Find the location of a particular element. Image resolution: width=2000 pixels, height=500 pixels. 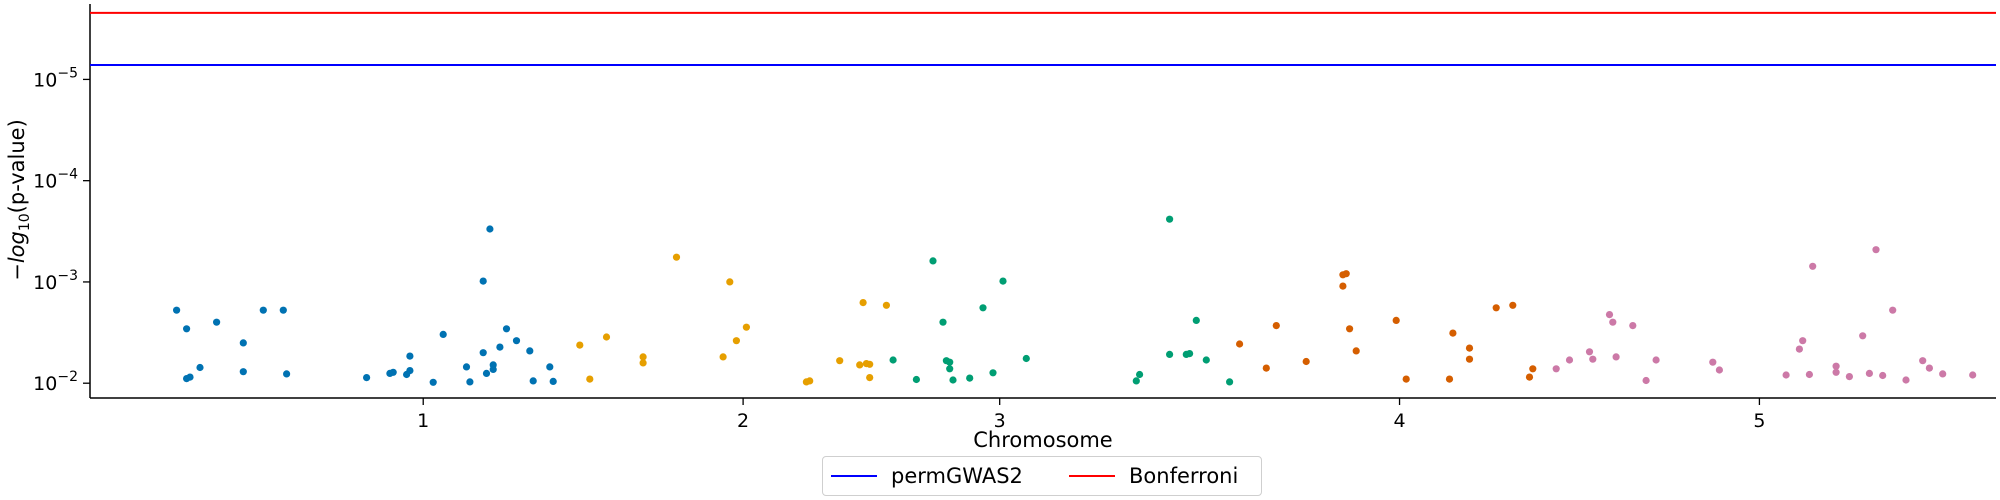

threshold-lines is located at coordinates (1043, 38).